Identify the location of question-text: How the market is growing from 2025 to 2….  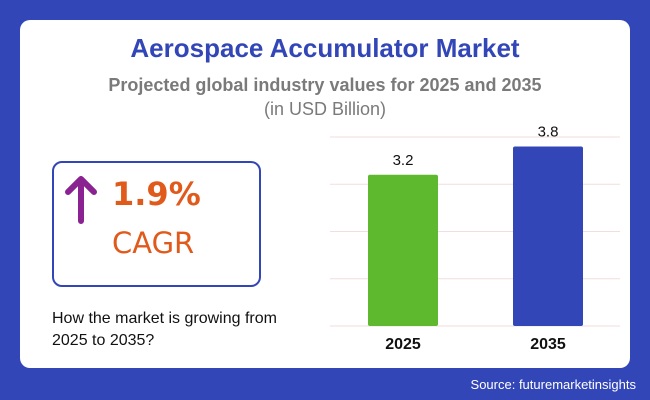
(164, 329).